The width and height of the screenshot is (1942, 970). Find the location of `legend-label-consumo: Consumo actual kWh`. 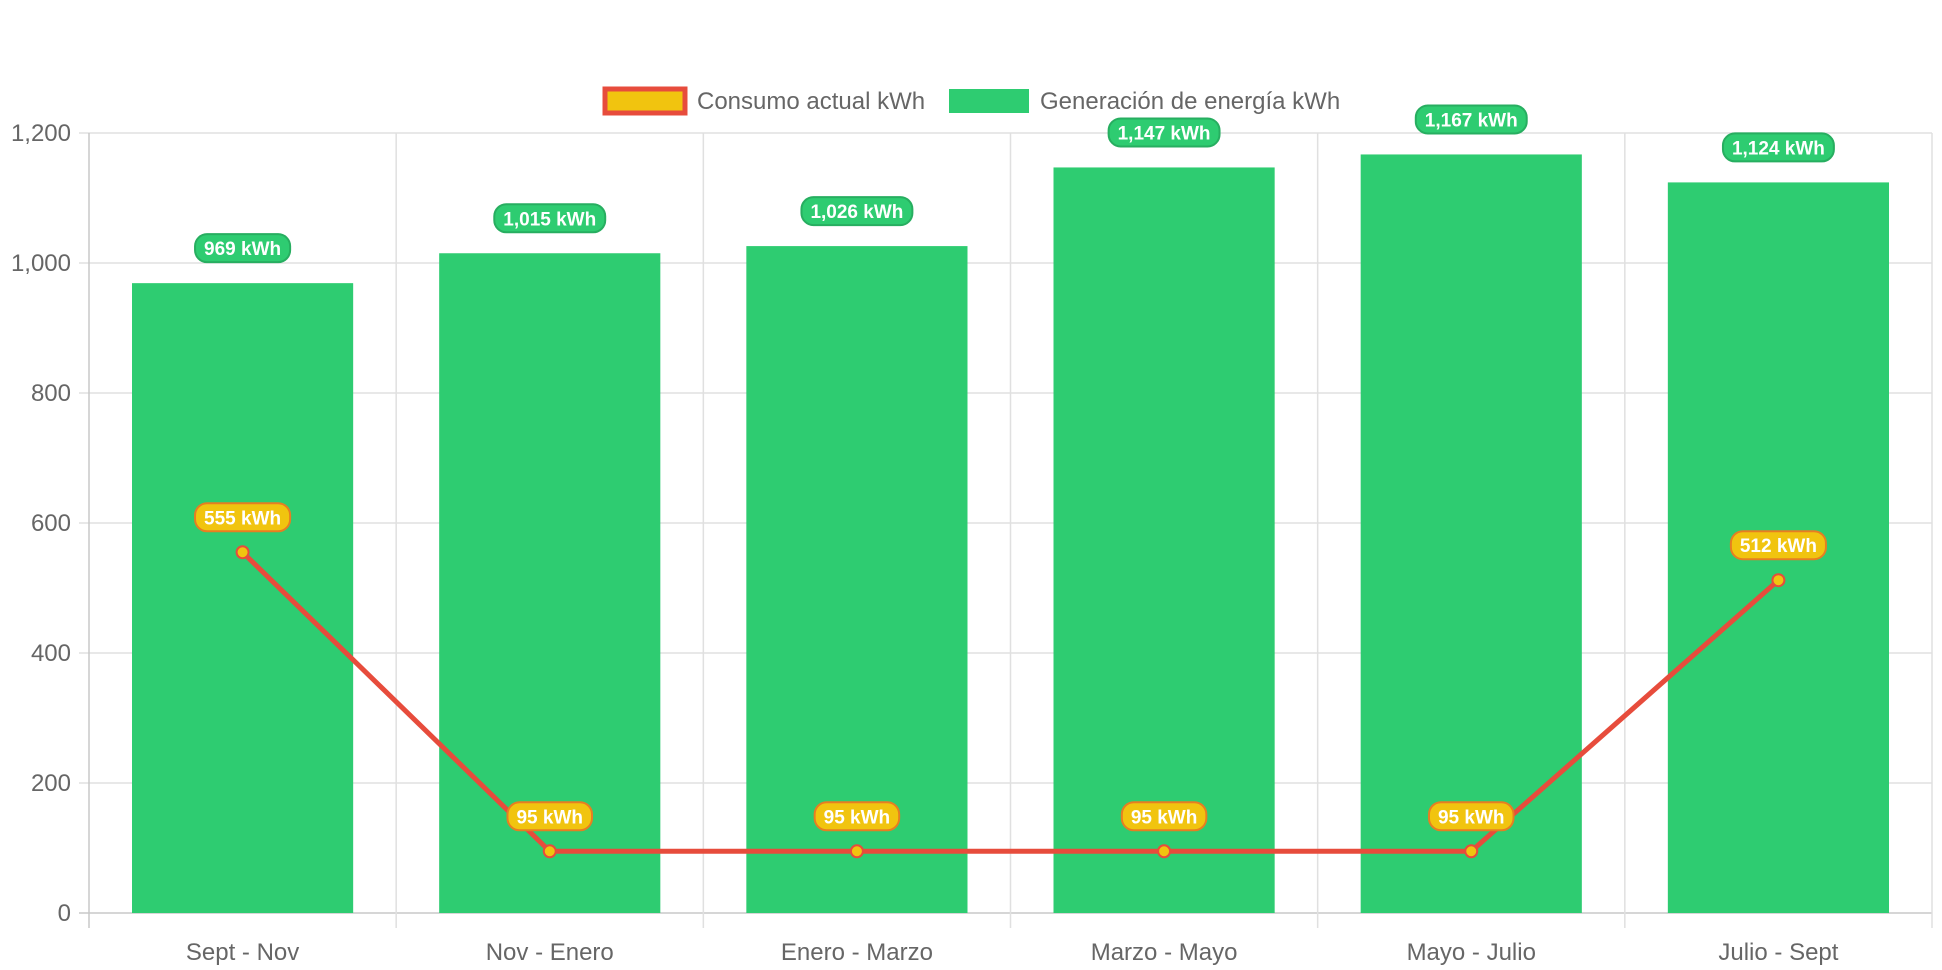

legend-label-consumo: Consumo actual kWh is located at coordinates (811, 101).